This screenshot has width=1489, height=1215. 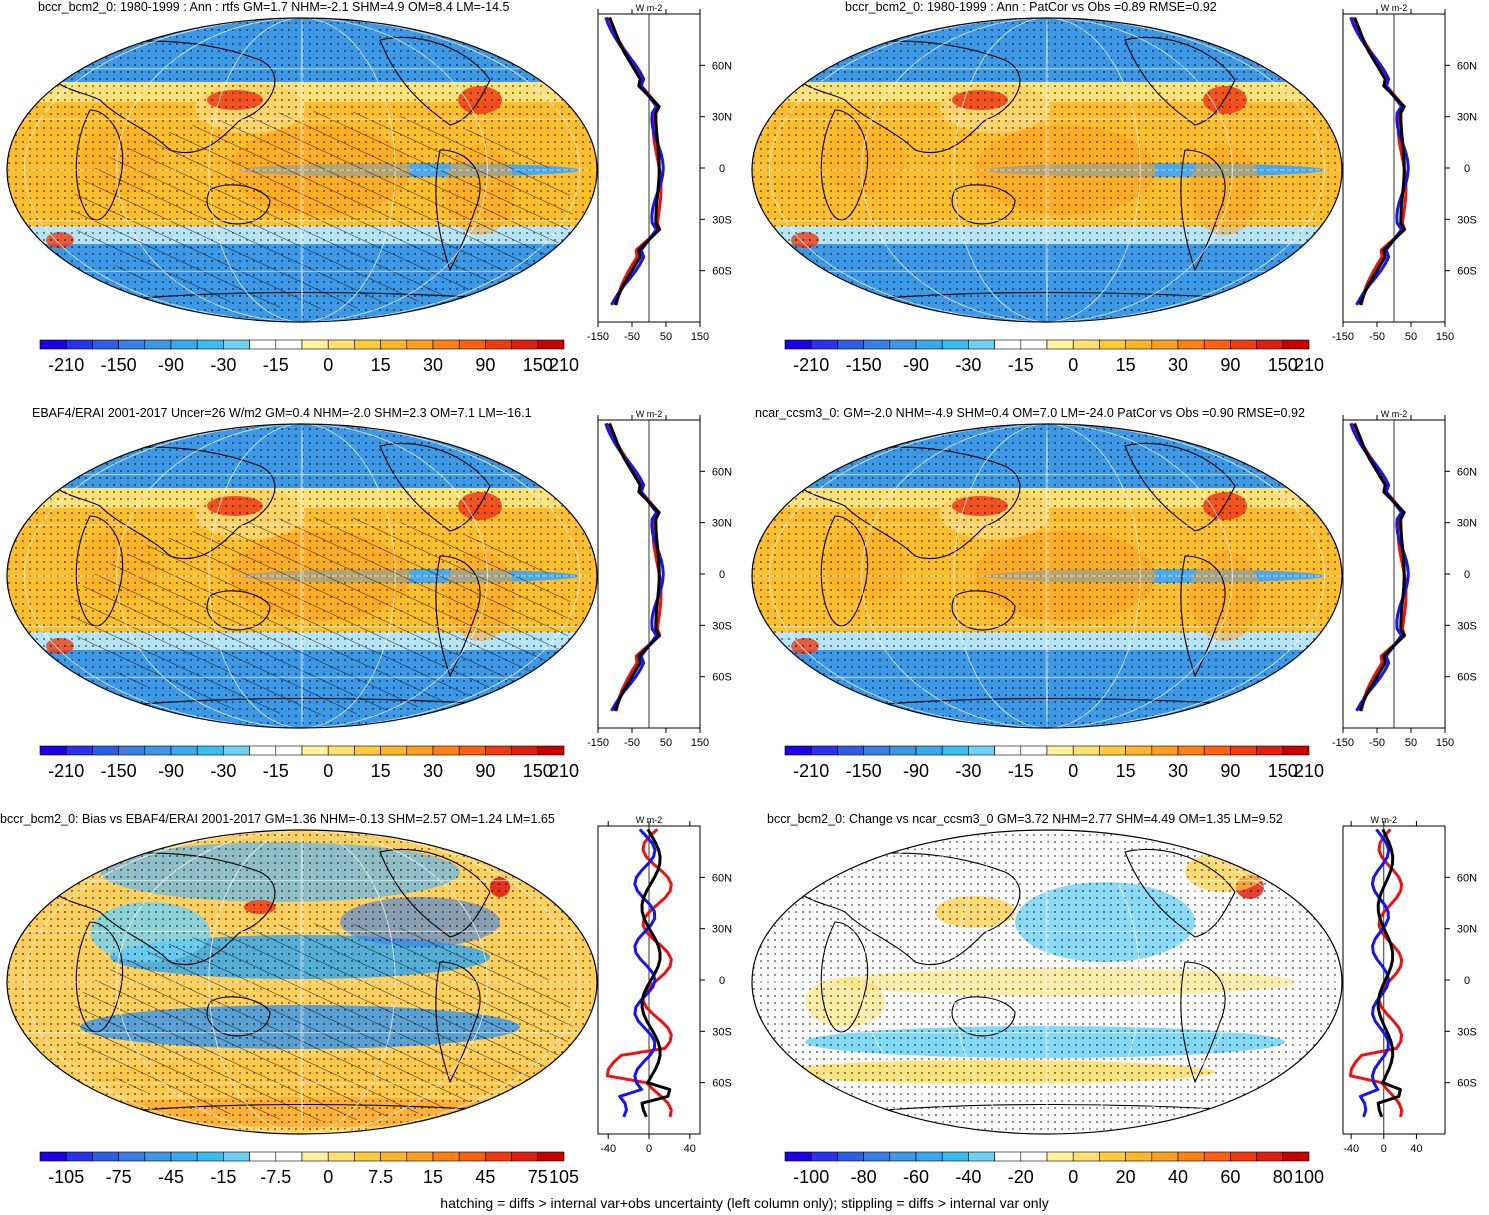 I want to click on world-map, so click(x=302, y=982).